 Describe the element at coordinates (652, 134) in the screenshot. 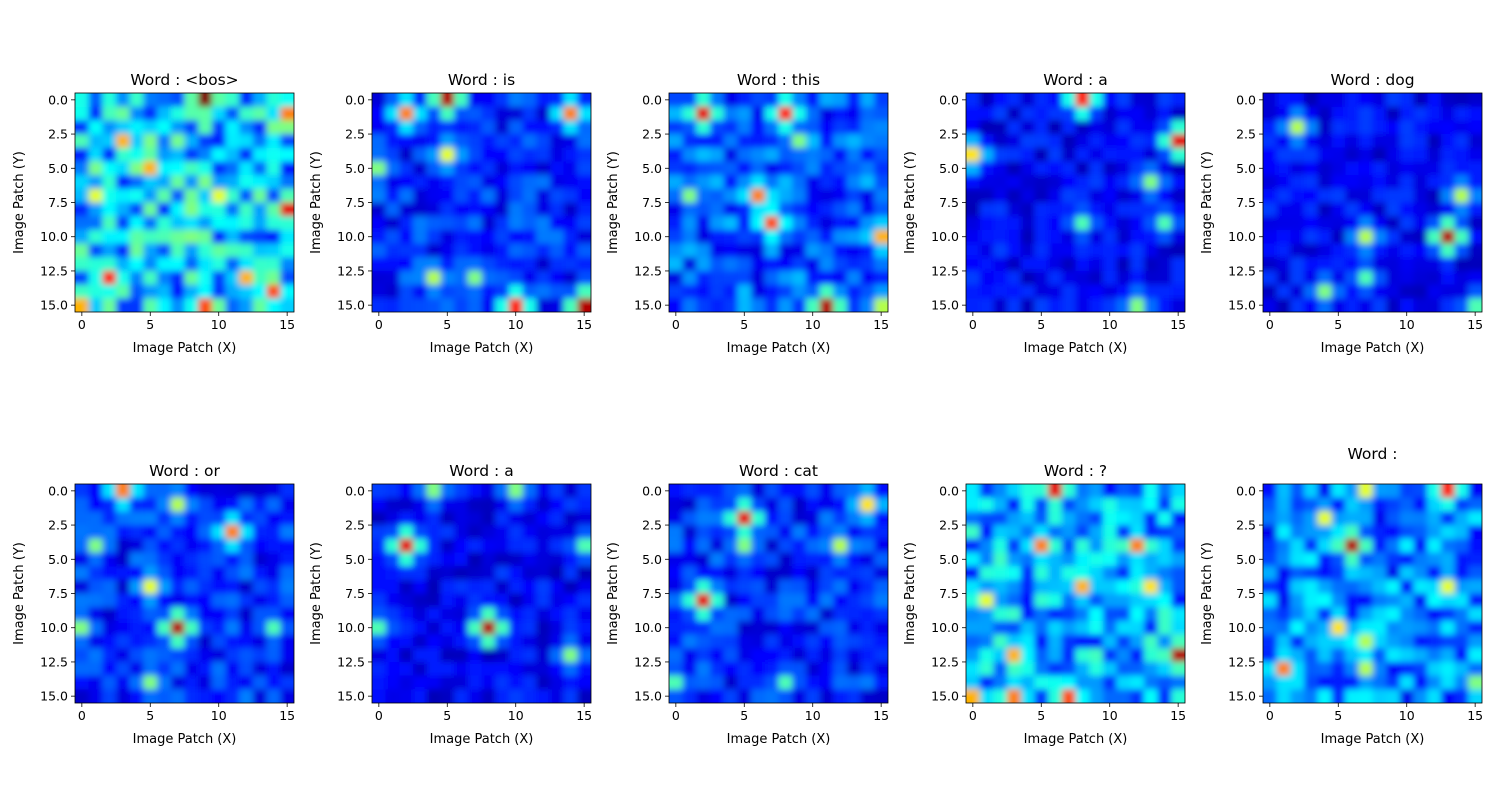

I see `y-tick-label: 2.5` at that location.